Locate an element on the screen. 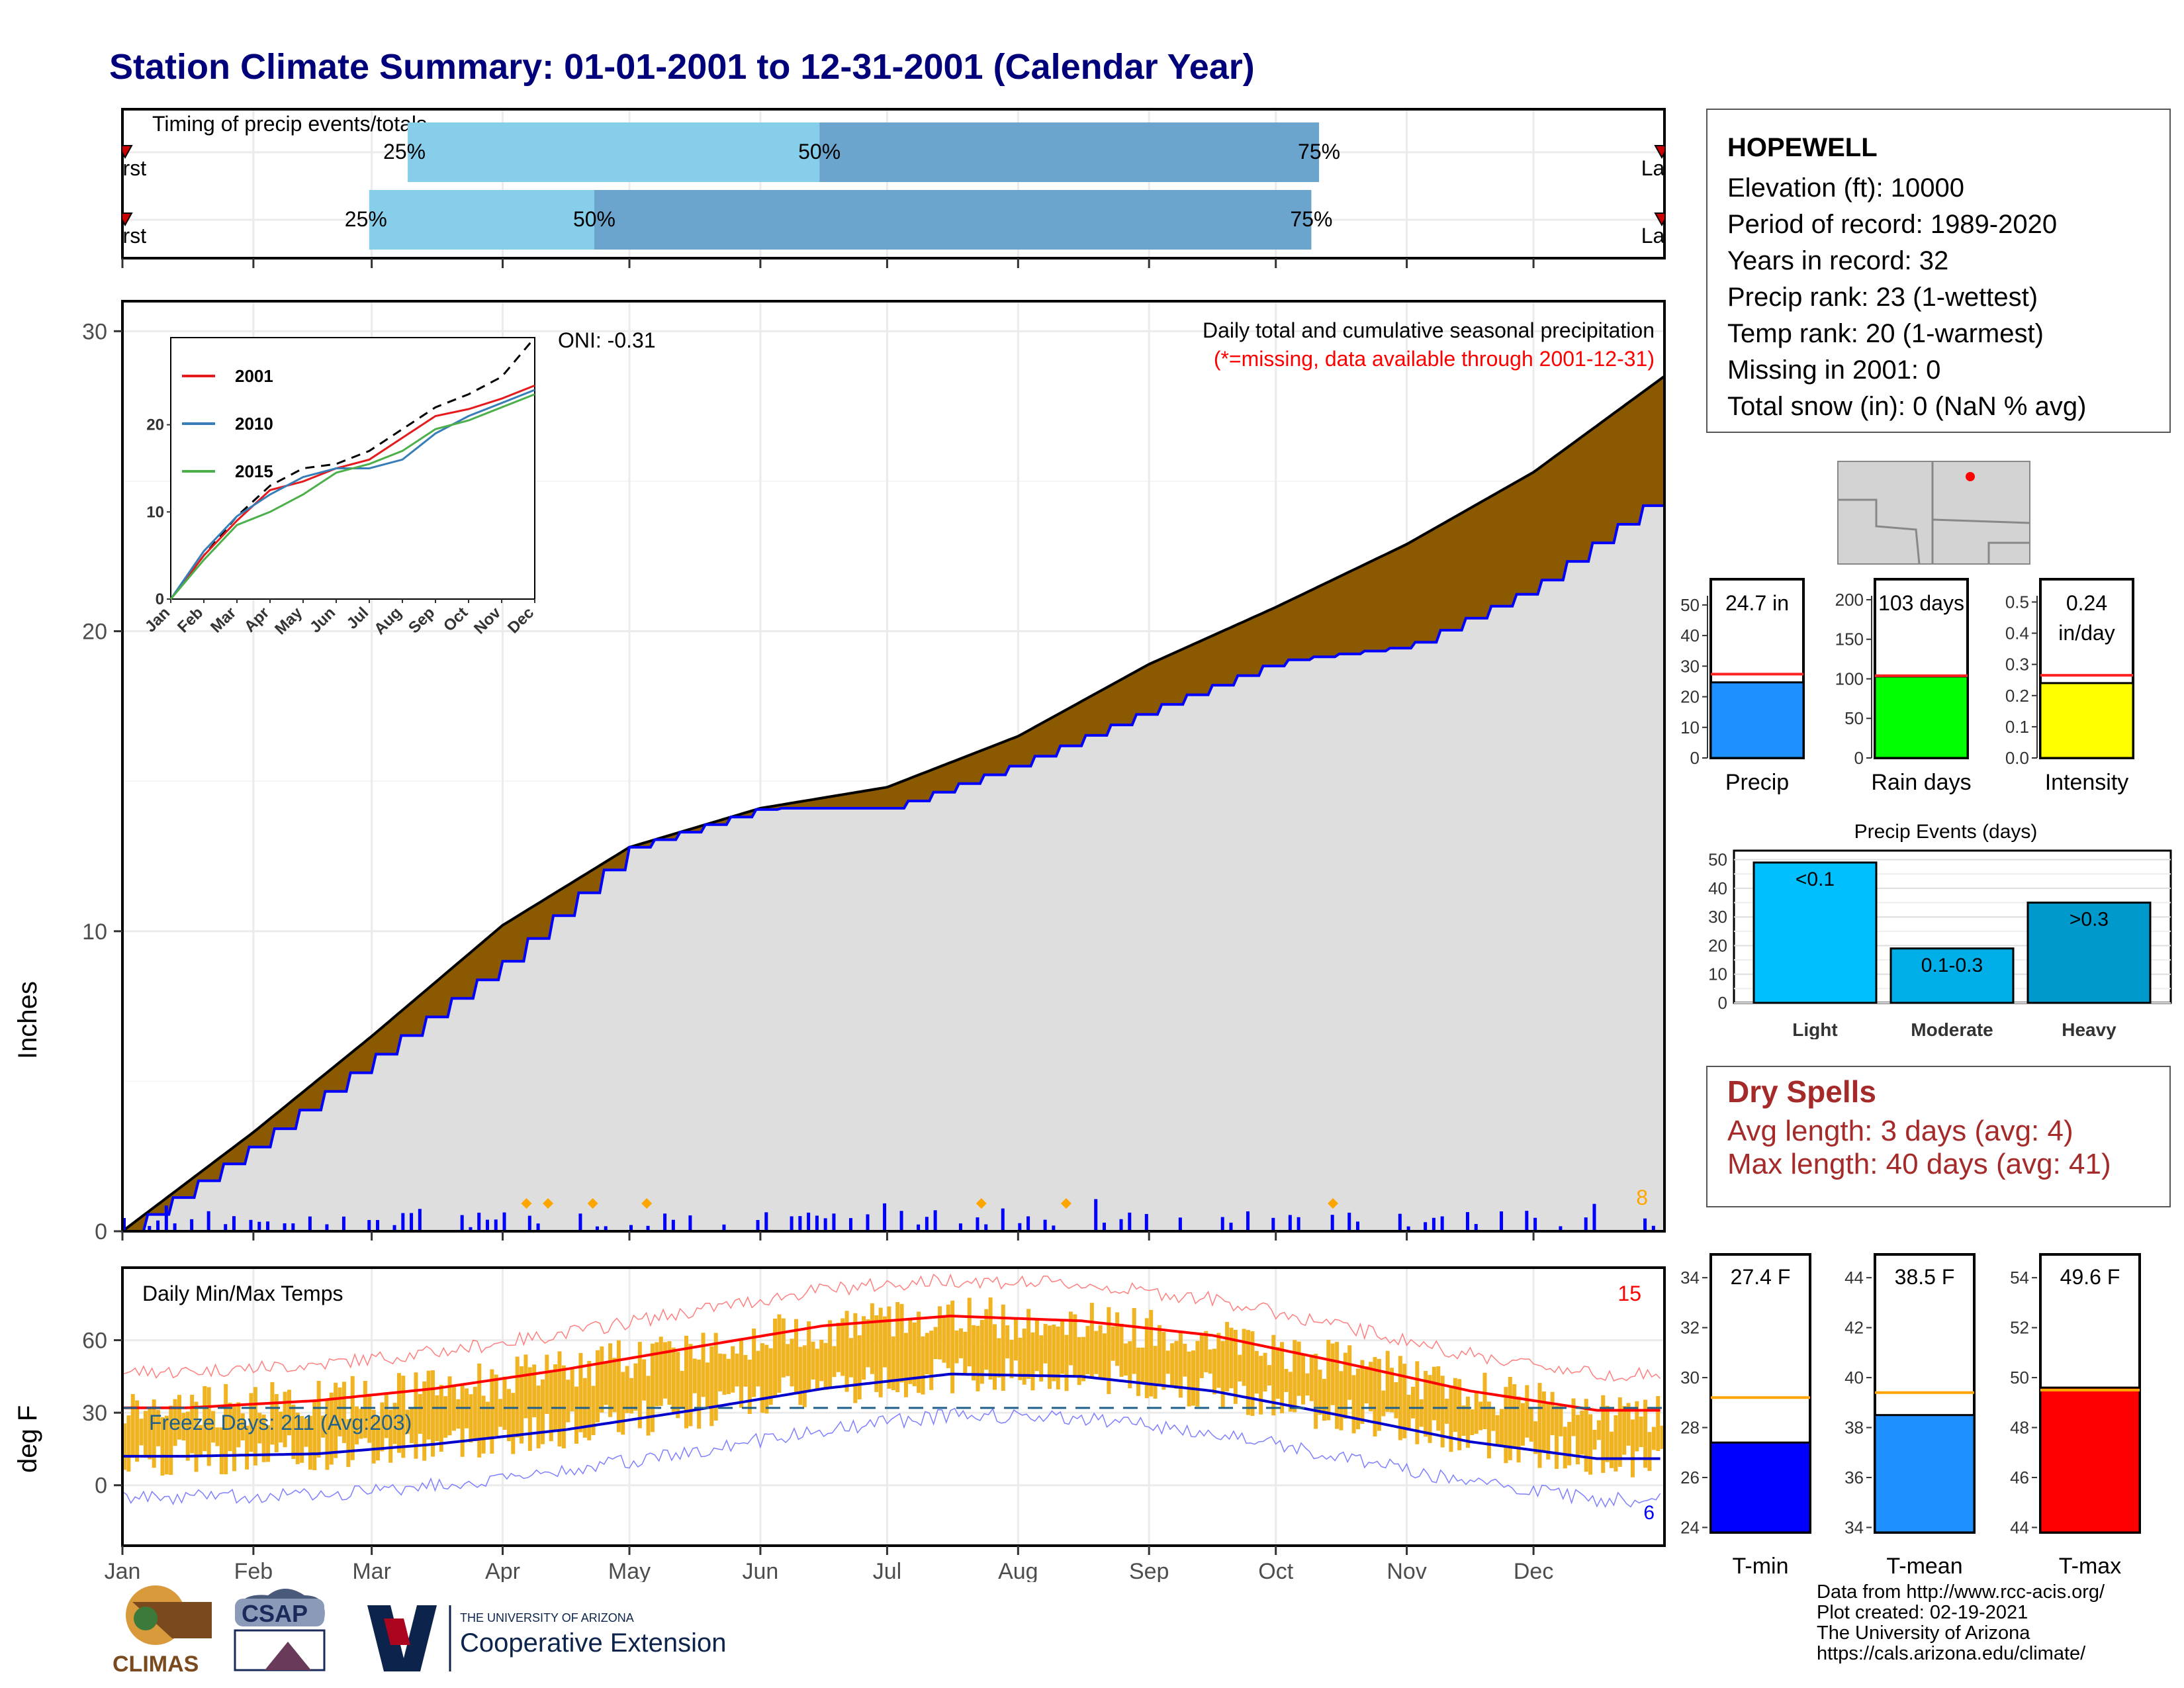 This screenshot has height=1688, width=2184. bar-tick: 50 is located at coordinates (1854, 718).